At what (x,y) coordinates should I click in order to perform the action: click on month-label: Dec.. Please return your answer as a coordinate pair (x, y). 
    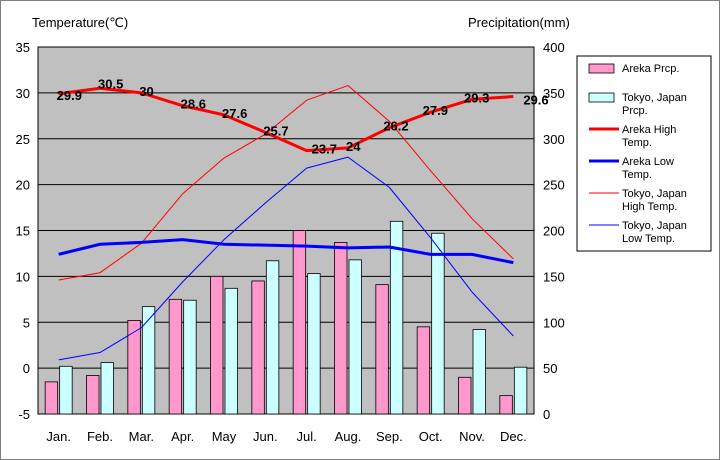
    Looking at the image, I should click on (513, 436).